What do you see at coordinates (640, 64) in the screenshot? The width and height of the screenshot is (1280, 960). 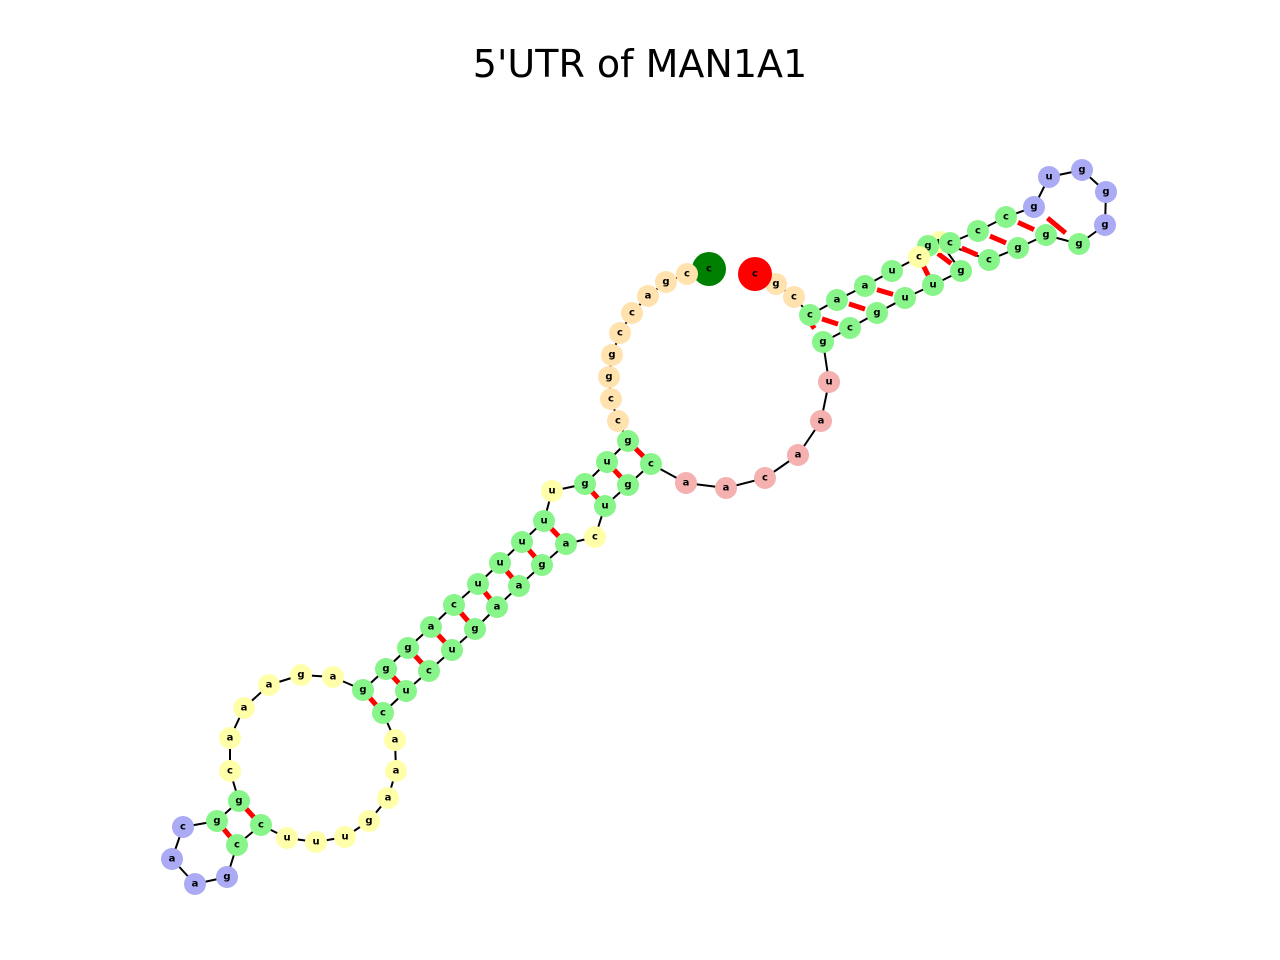 I see `diagram-title: 5'UTR of MAN1A1` at bounding box center [640, 64].